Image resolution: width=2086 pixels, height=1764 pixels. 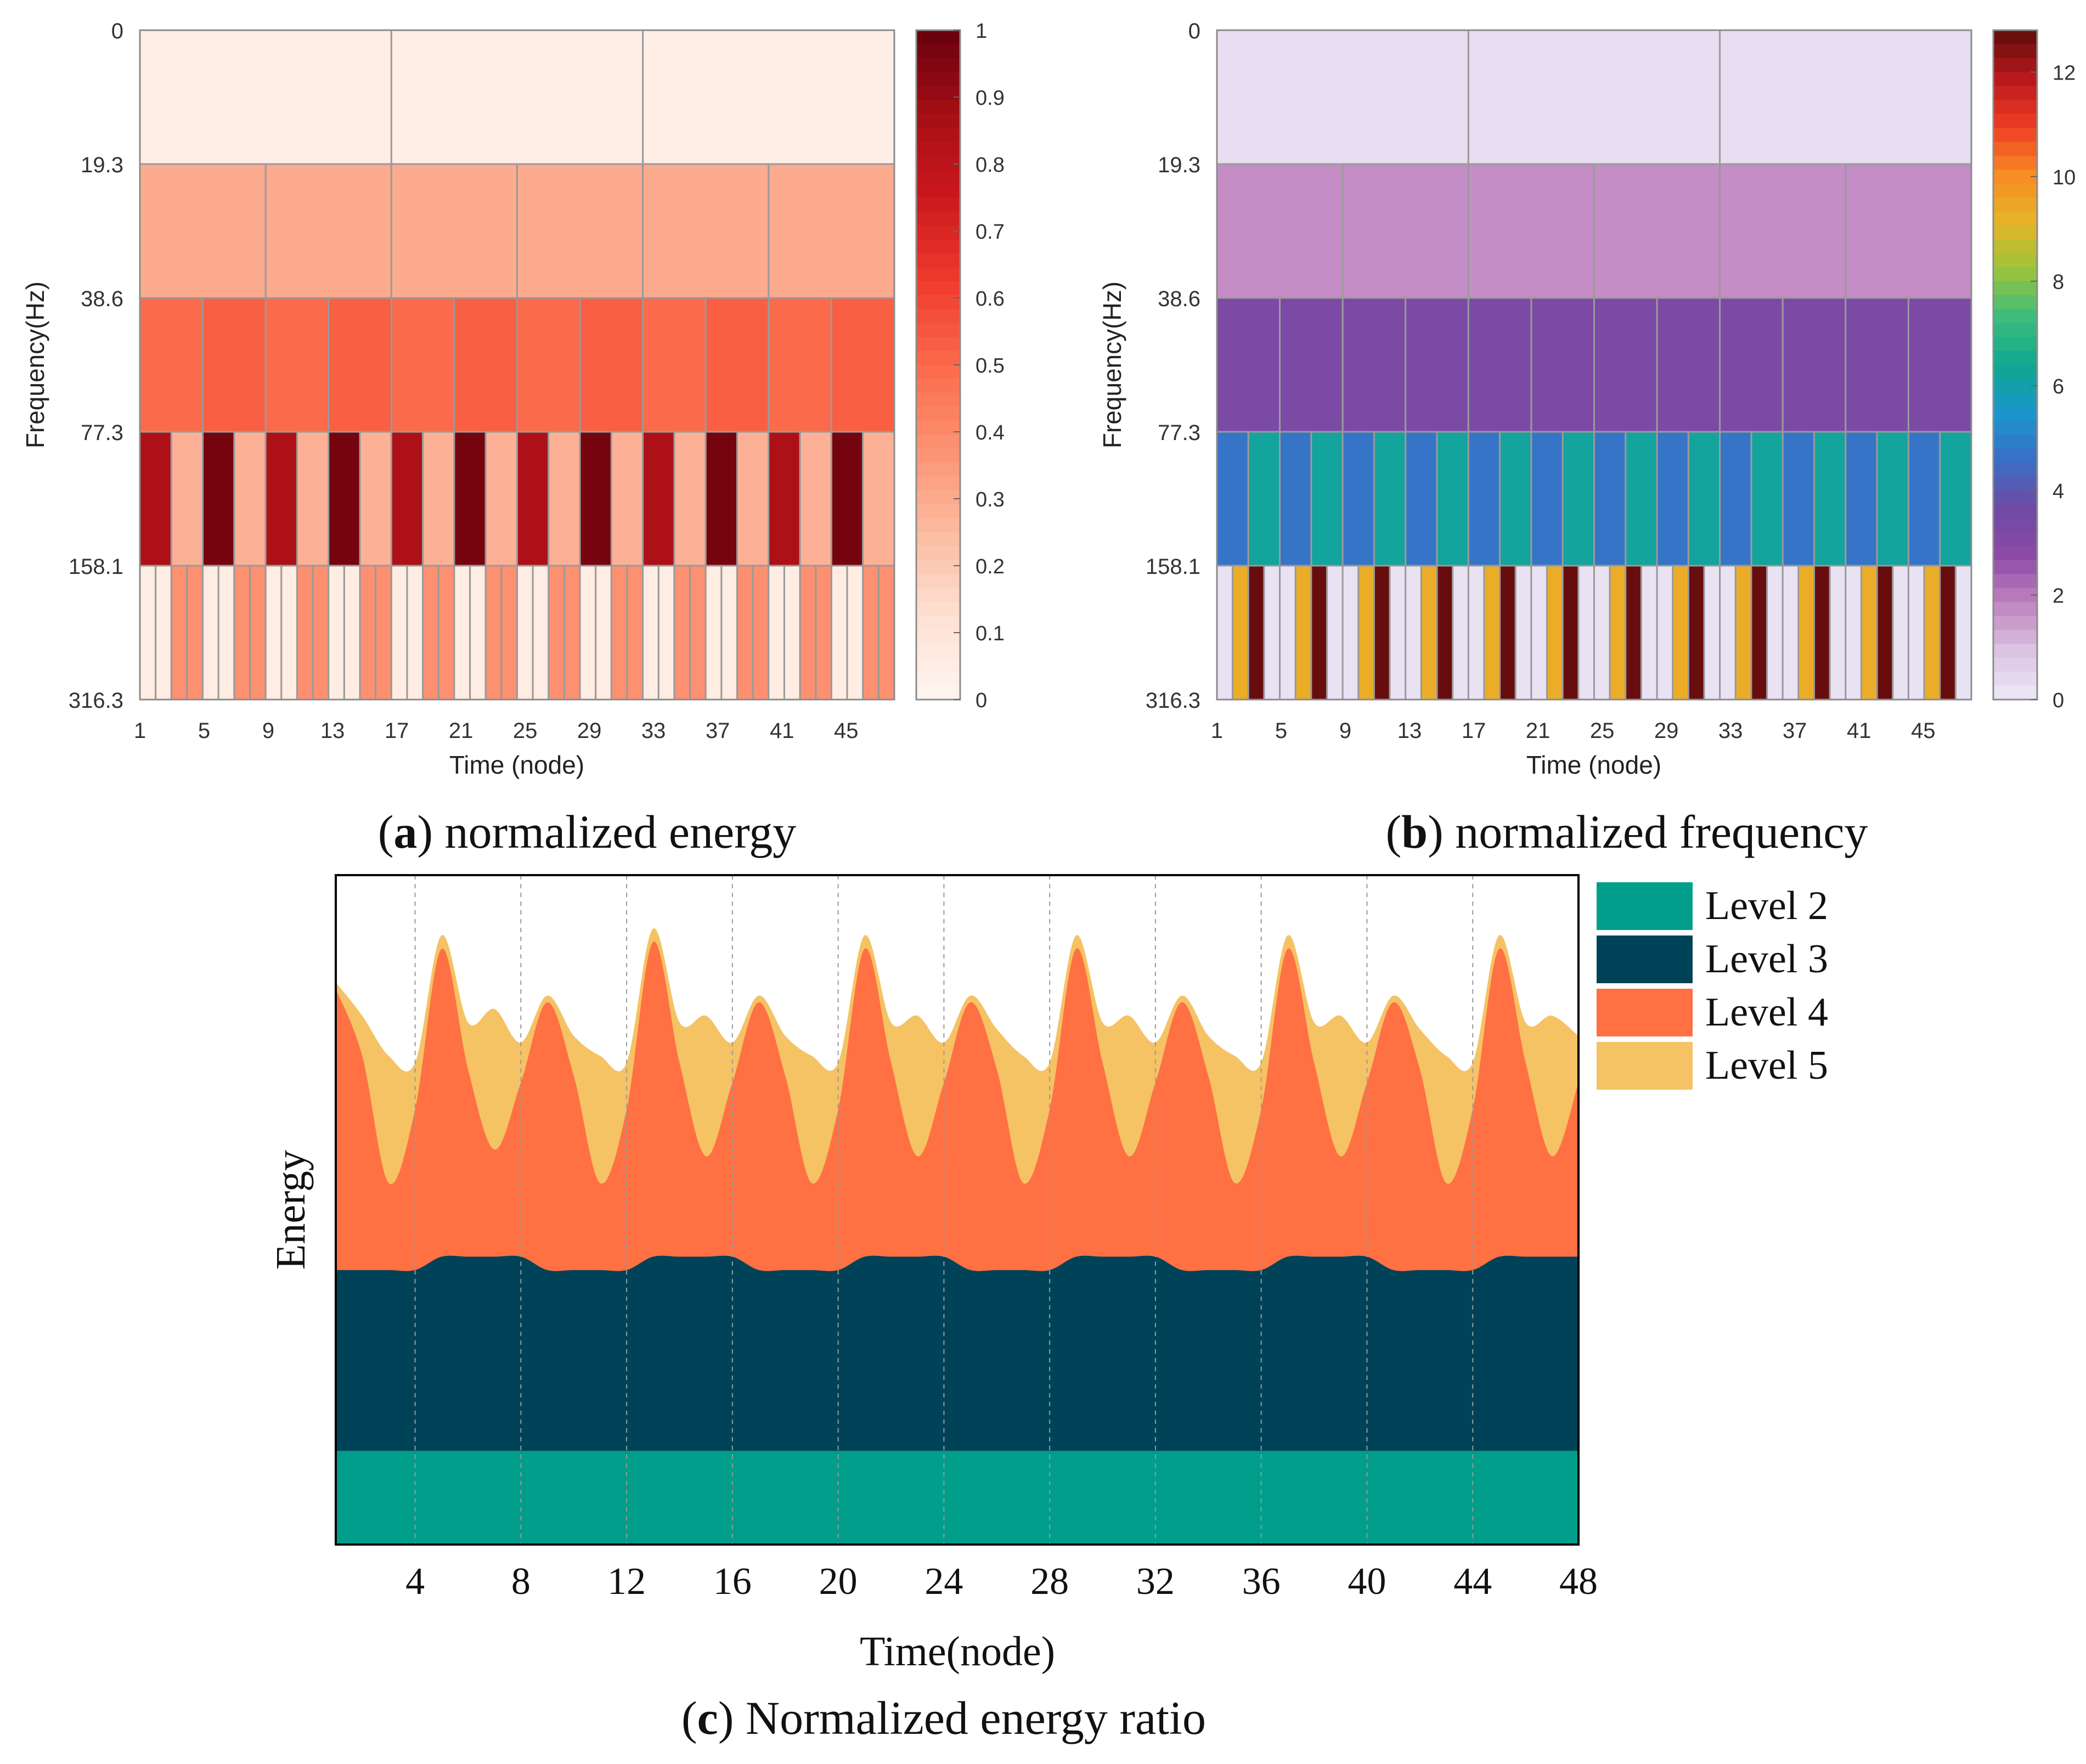 What do you see at coordinates (2058, 595) in the screenshot?
I see `colorbar-tick-label: 2` at bounding box center [2058, 595].